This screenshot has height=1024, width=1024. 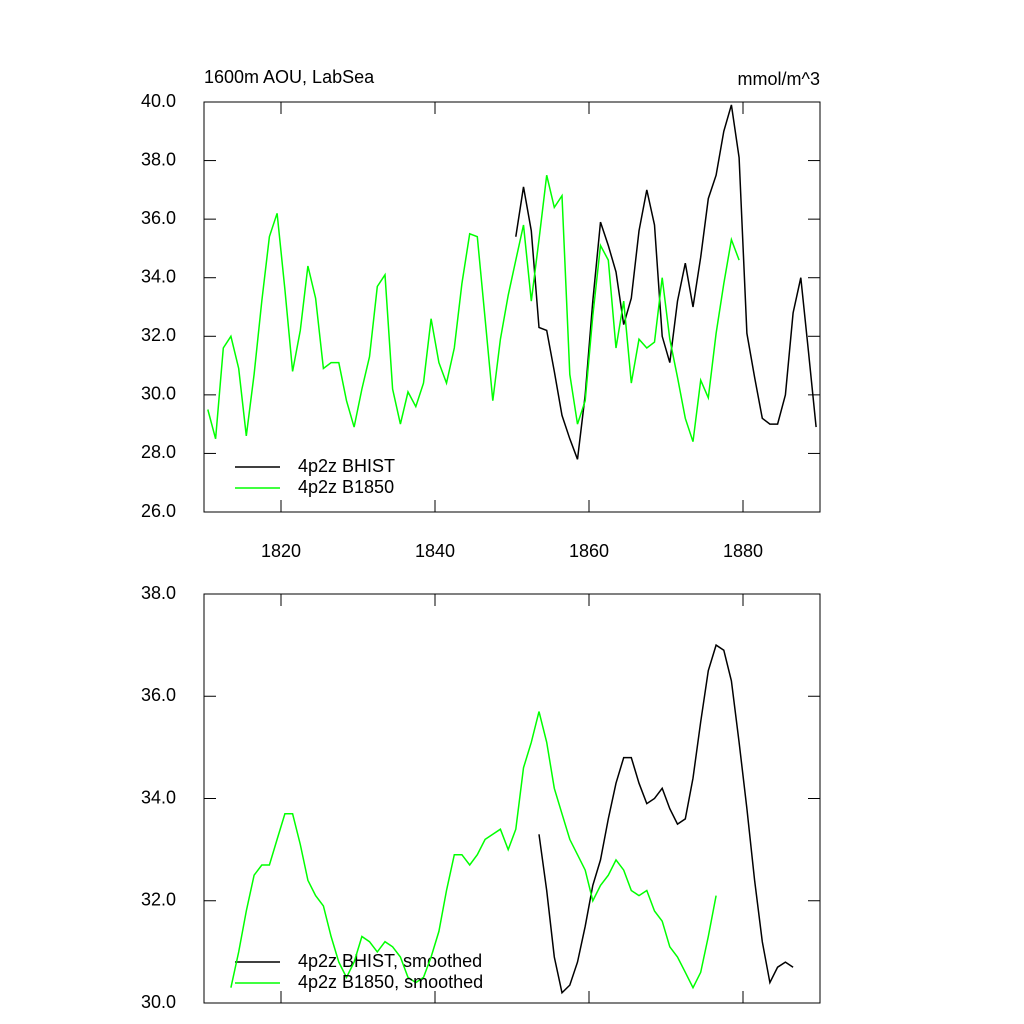 What do you see at coordinates (435, 551) in the screenshot?
I see `x-tick-label: 1840` at bounding box center [435, 551].